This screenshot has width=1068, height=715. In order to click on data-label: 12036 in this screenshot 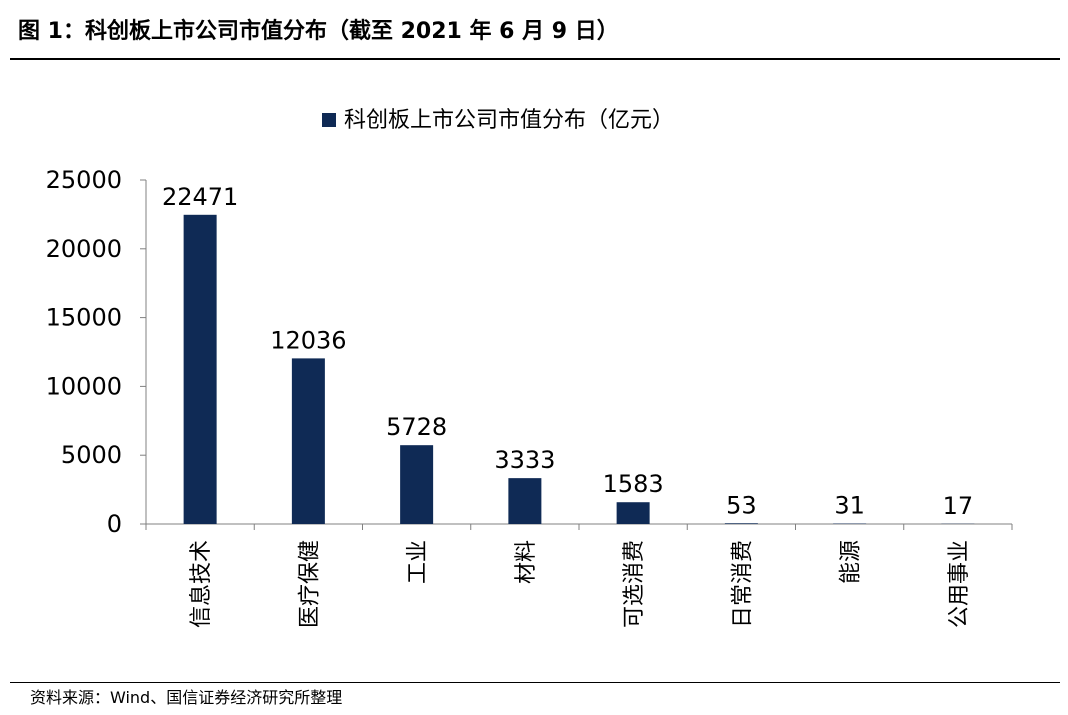, I will do `click(308, 340)`.